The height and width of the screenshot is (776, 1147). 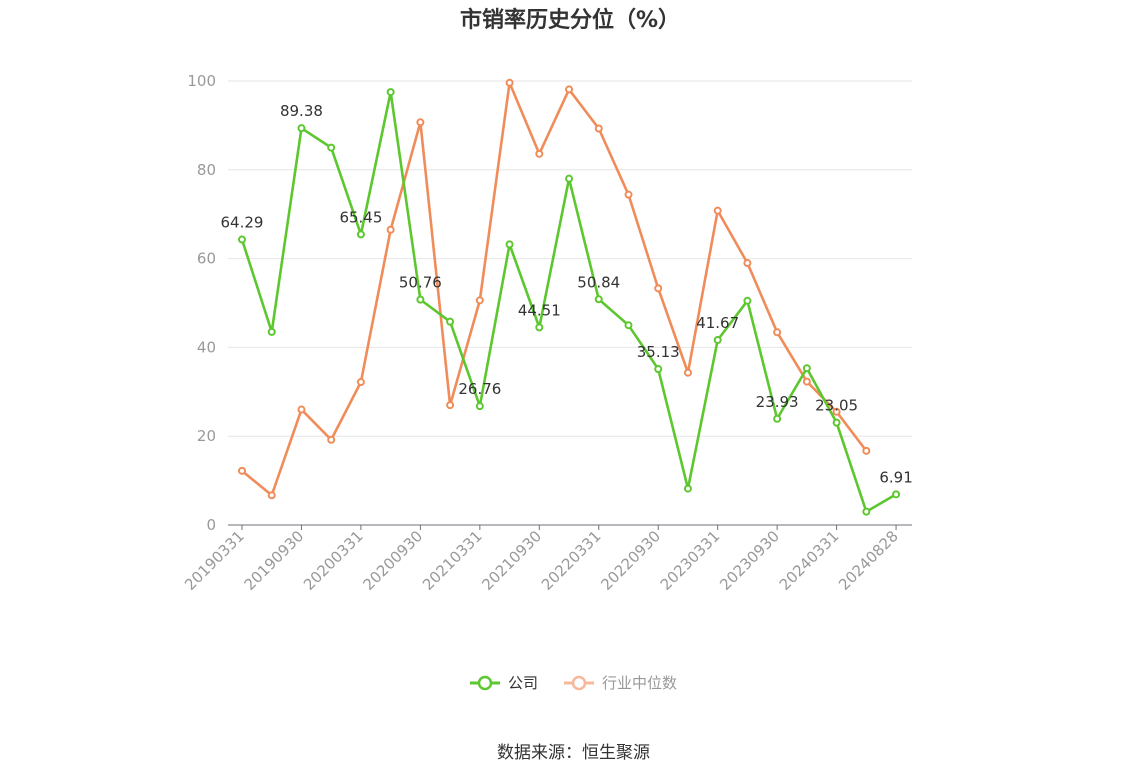 What do you see at coordinates (392, 560) in the screenshot?
I see `x-tick-label: 20200930` at bounding box center [392, 560].